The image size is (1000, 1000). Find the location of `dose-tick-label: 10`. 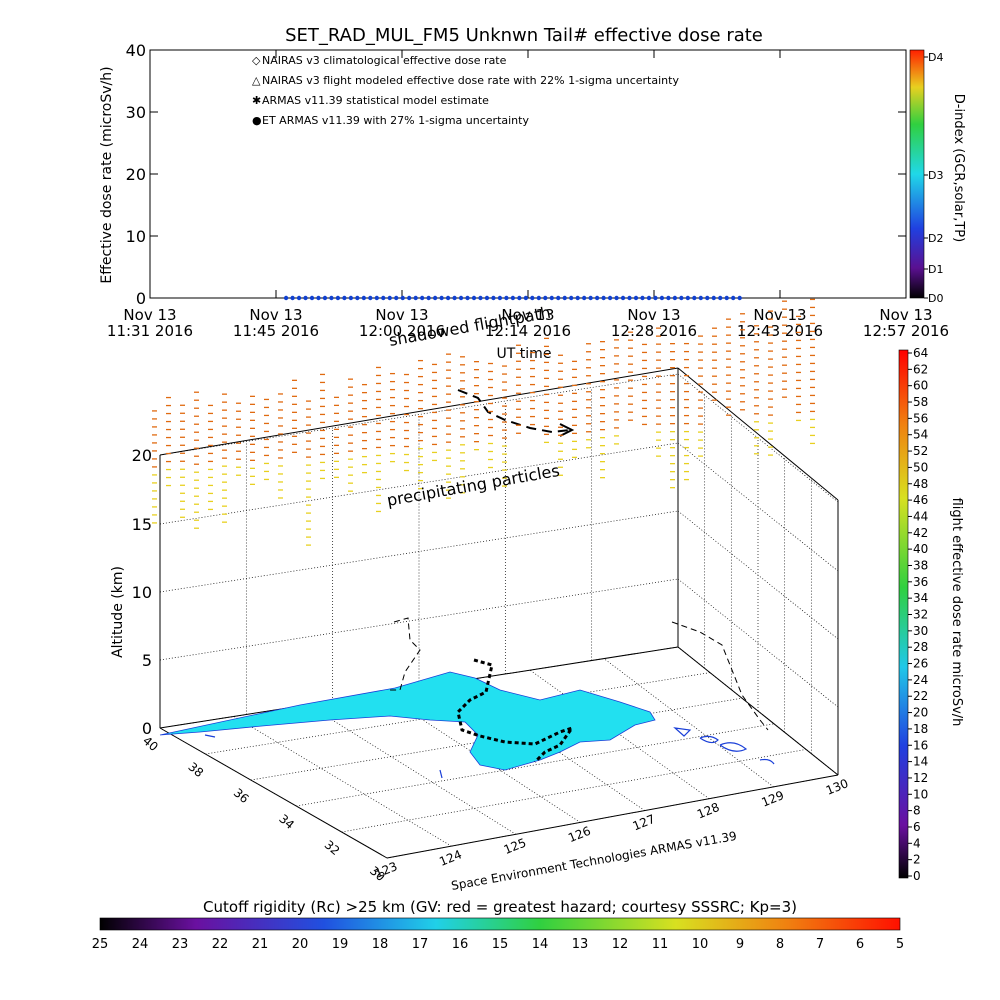

dose-tick-label: 10 is located at coordinates (920, 794).